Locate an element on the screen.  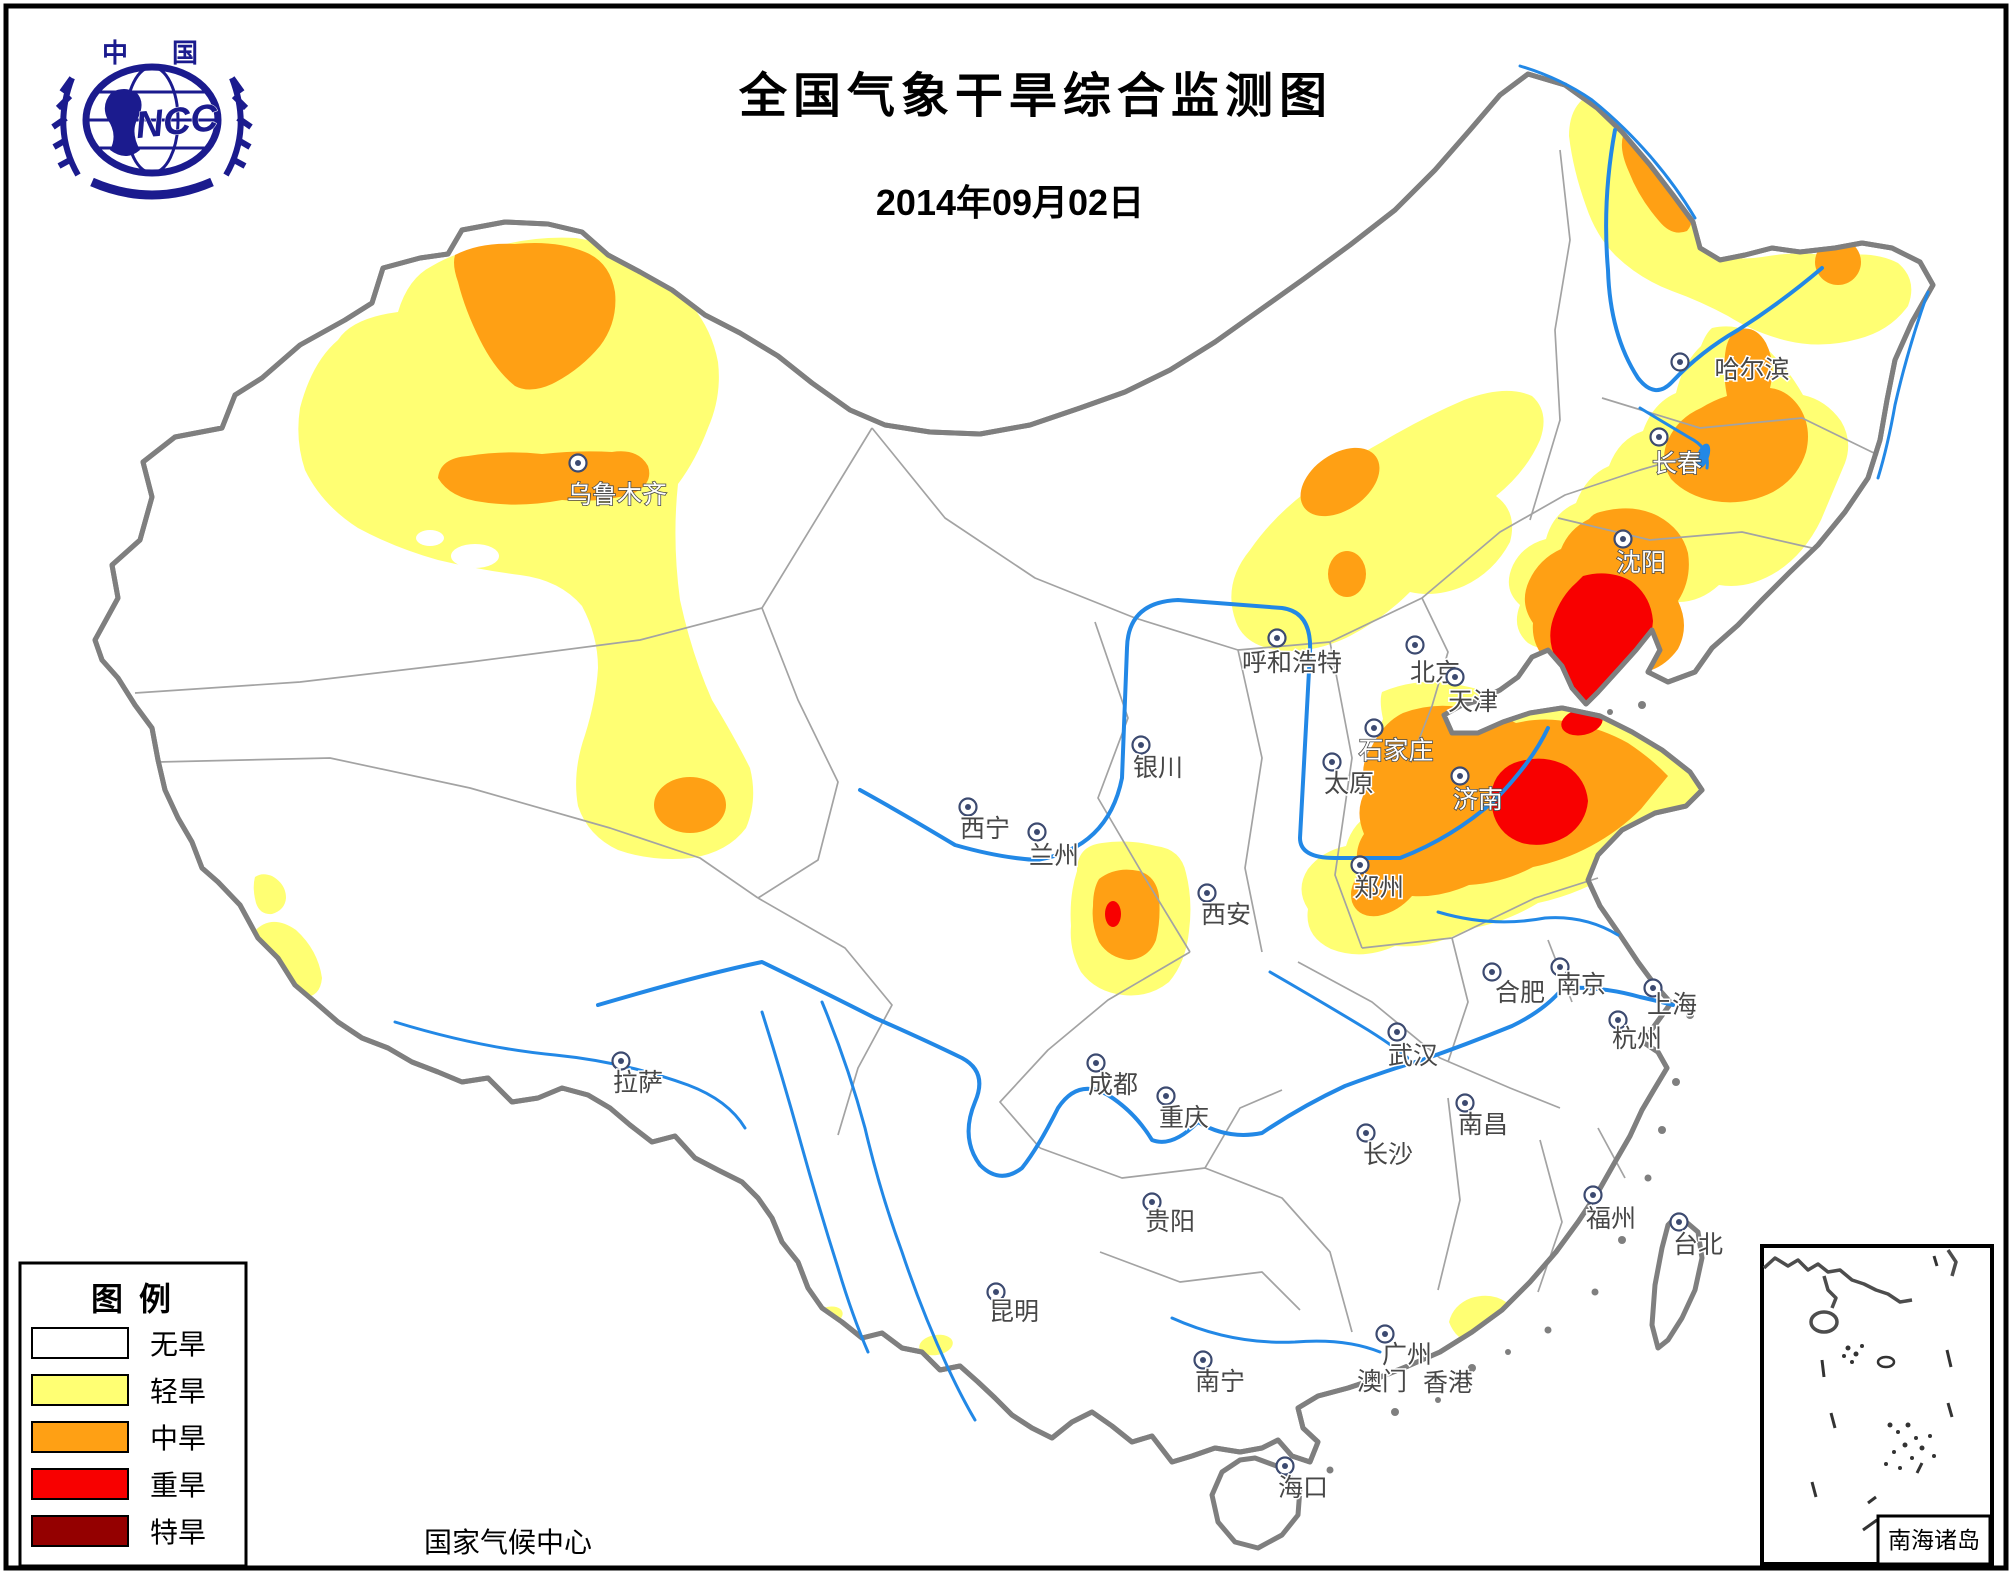
city-shenyang: 沈阳 is located at coordinates (1640, 553).